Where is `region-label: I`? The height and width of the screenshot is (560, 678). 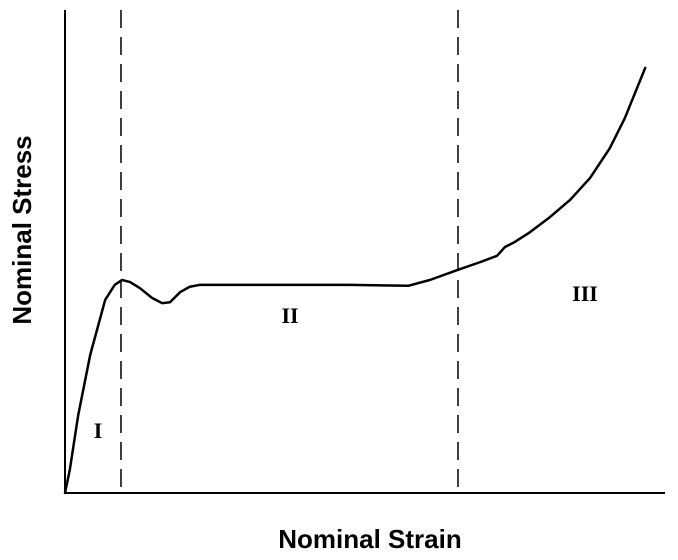 region-label: I is located at coordinates (98, 430).